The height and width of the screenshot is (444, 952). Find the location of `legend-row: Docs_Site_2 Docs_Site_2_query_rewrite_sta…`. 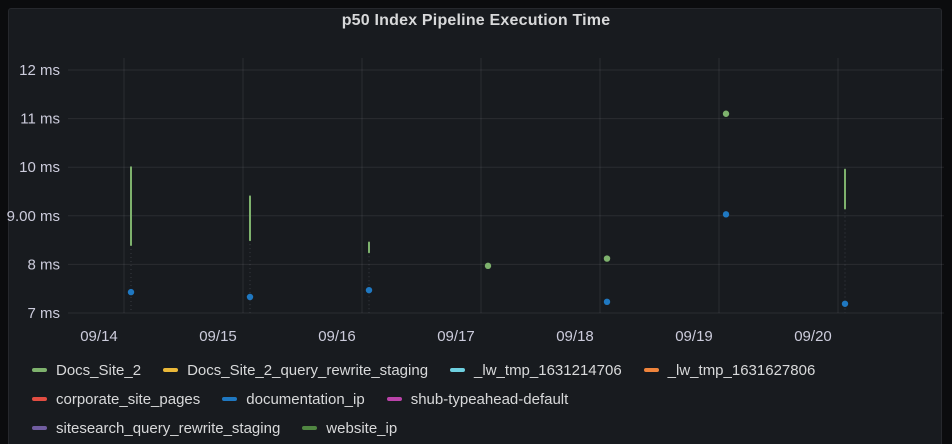

legend-row: Docs_Site_2 Docs_Site_2_query_rewrite_sta… is located at coordinates (484, 370).